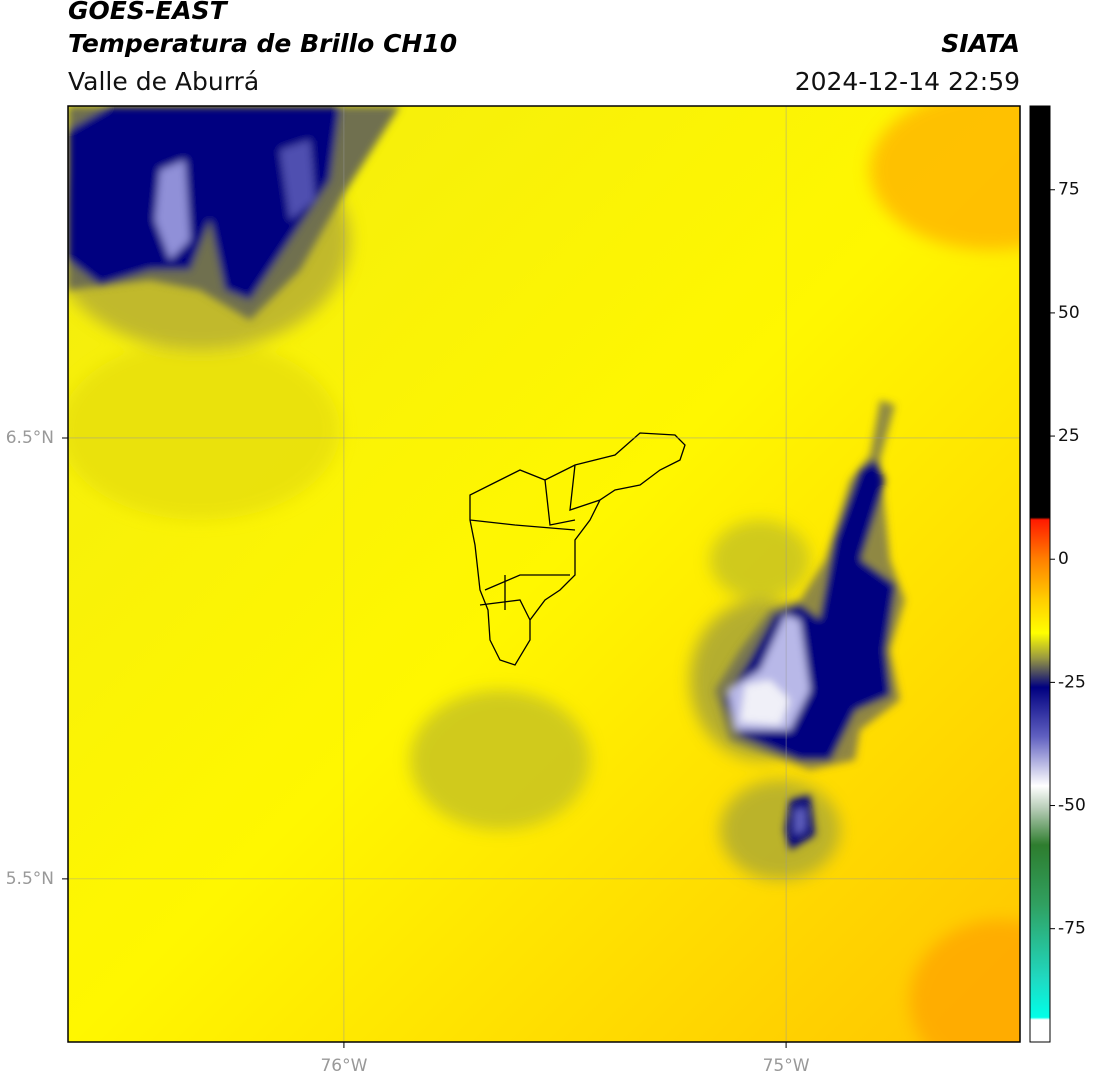  Describe the element at coordinates (30, 438) in the screenshot. I see `y-tick-label: 6.5°N` at that location.